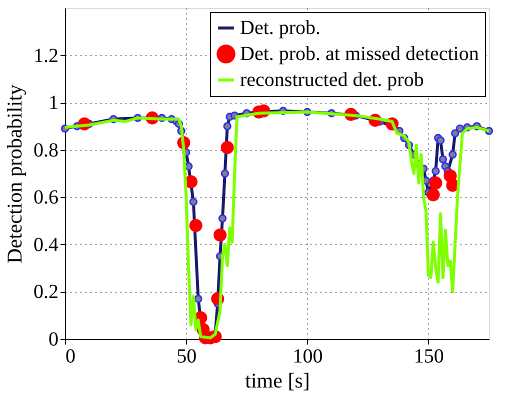 The height and width of the screenshot is (403, 508). What do you see at coordinates (46, 292) in the screenshot?
I see `y-tick-label: 0.2` at bounding box center [46, 292].